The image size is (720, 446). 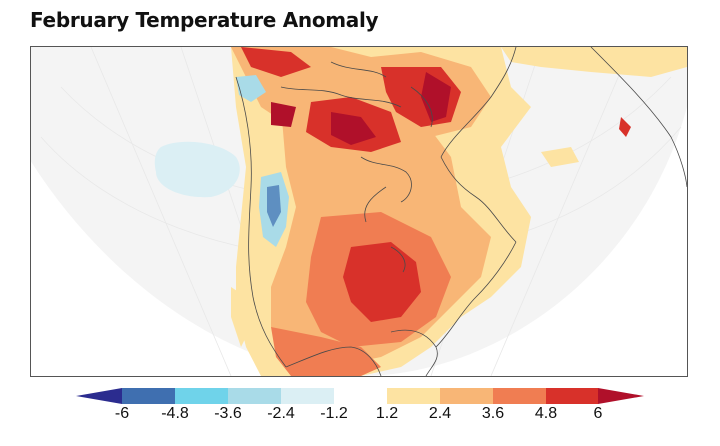 What do you see at coordinates (204, 20) in the screenshot?
I see `map-title: February Temperature Anomaly` at bounding box center [204, 20].